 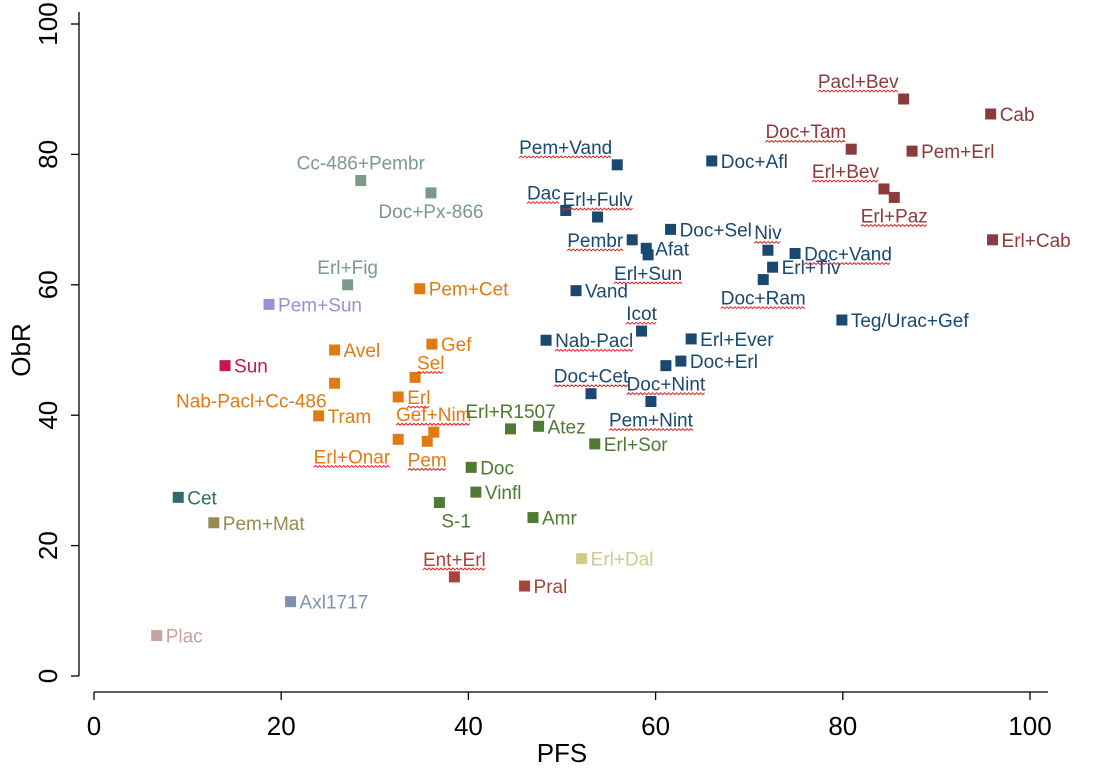 I want to click on point-pem-vand: Pem+Vand, so click(x=570, y=154).